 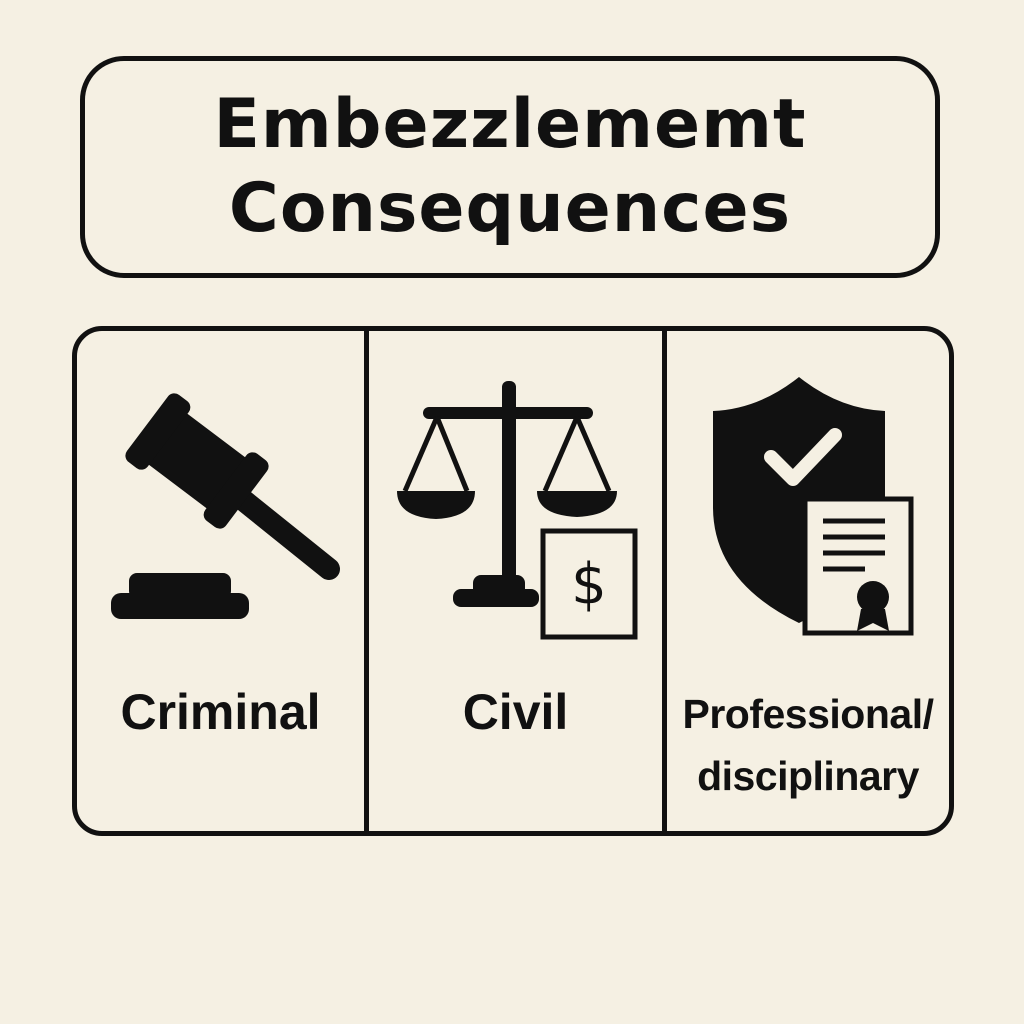 I want to click on label-criminal: Criminal, so click(x=220, y=712).